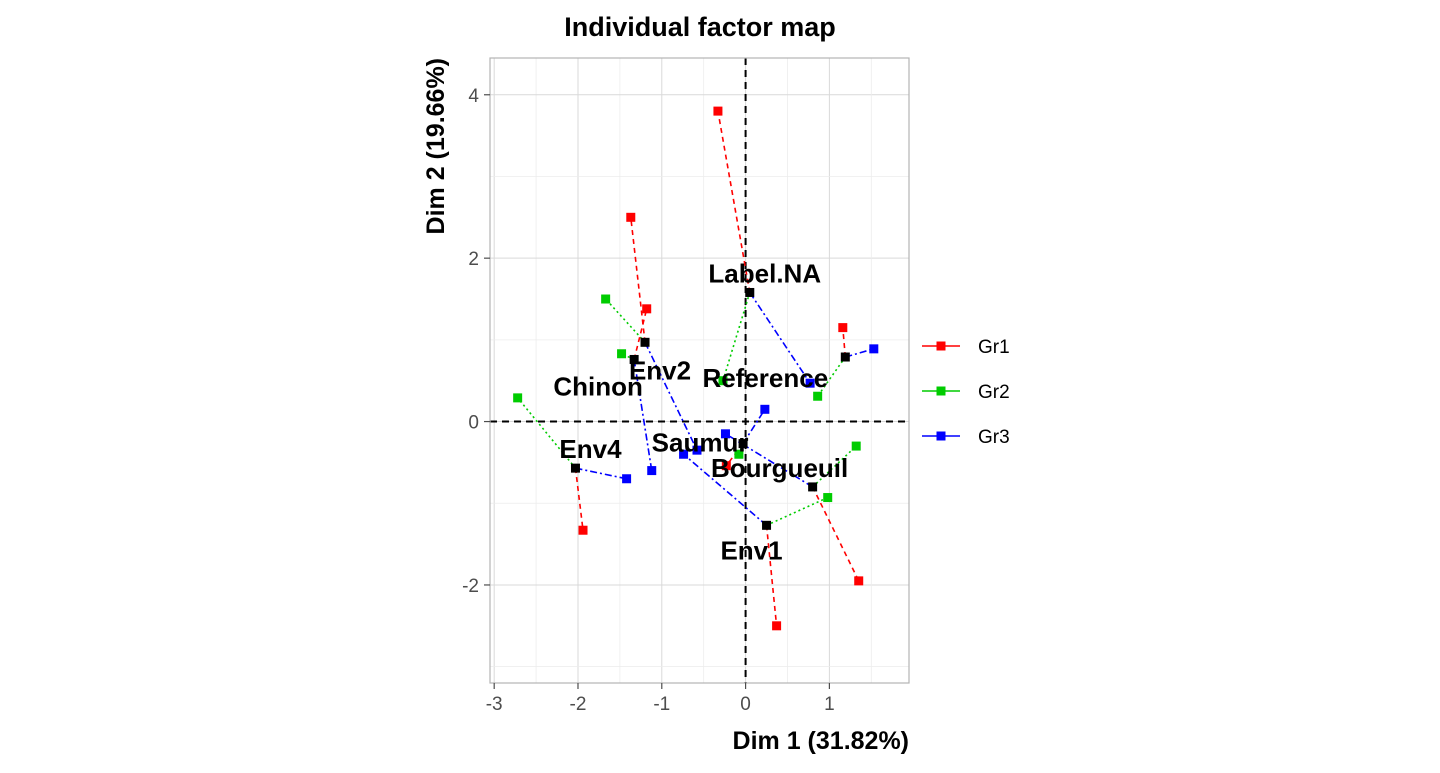  I want to click on label-bourgueuil: Bourgueuil, so click(779, 468).